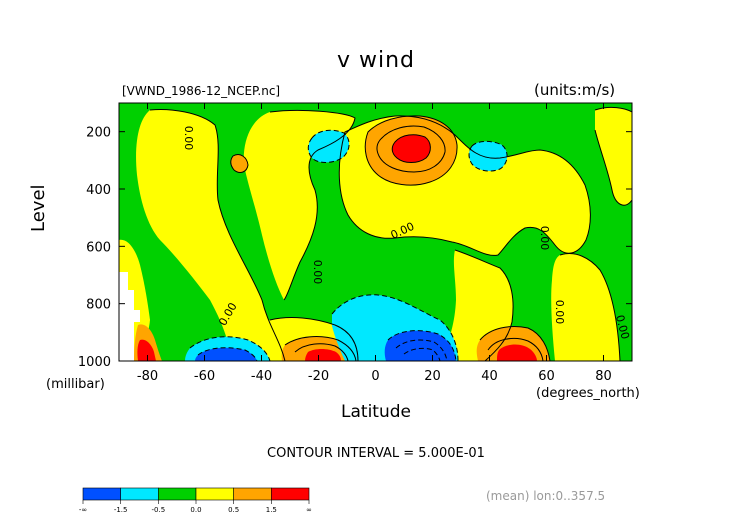  Describe the element at coordinates (158, 510) in the screenshot. I see `colorbar-label: -0.5` at that location.